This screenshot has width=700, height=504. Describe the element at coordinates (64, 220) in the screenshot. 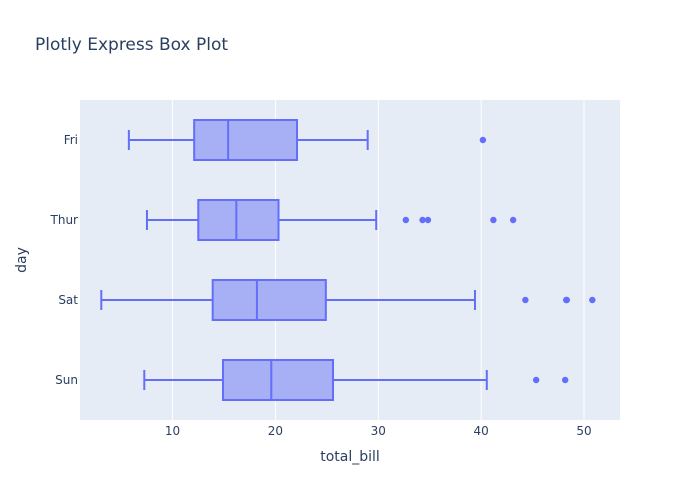

I see `y-tick-label-thur: Thur` at that location.